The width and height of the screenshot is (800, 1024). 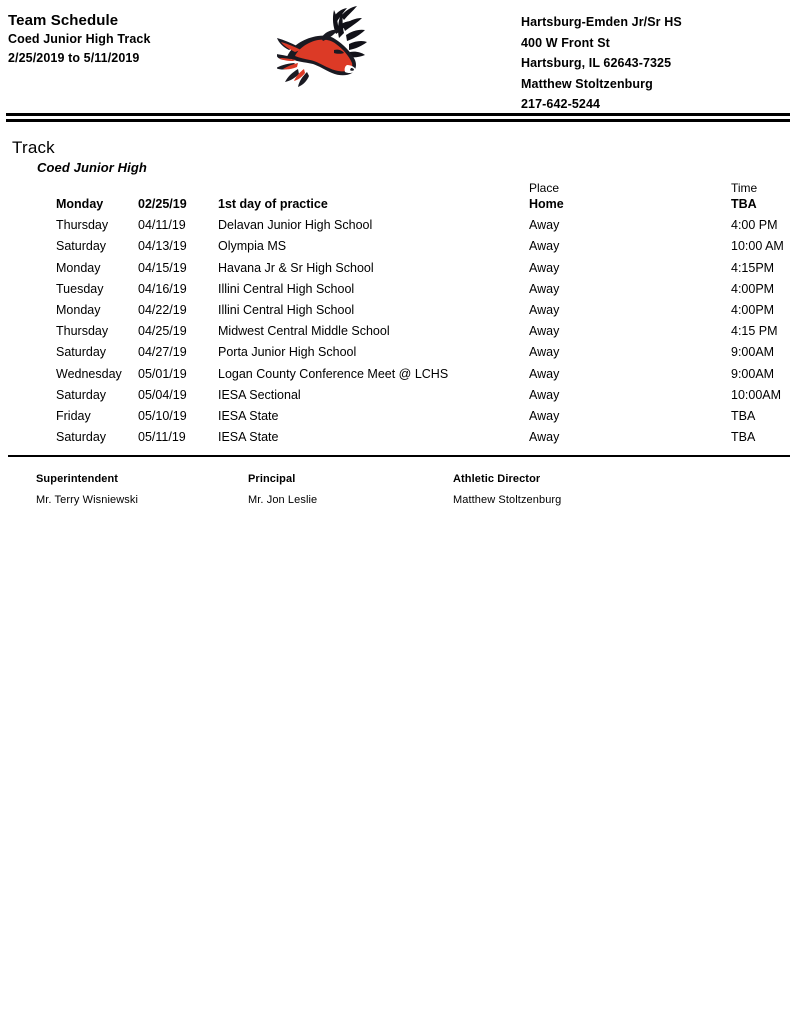 I want to click on row-time: 4:00 PM, so click(x=754, y=225).